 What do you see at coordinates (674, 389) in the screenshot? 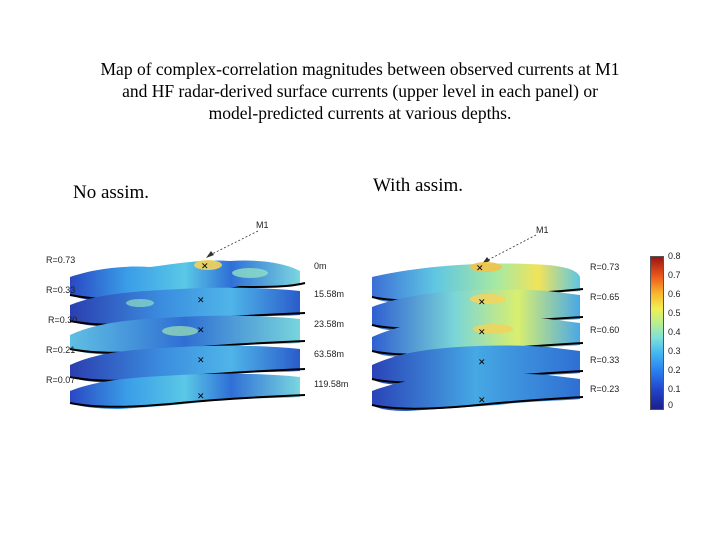
I see `colorbar-tick: 0.1` at bounding box center [674, 389].